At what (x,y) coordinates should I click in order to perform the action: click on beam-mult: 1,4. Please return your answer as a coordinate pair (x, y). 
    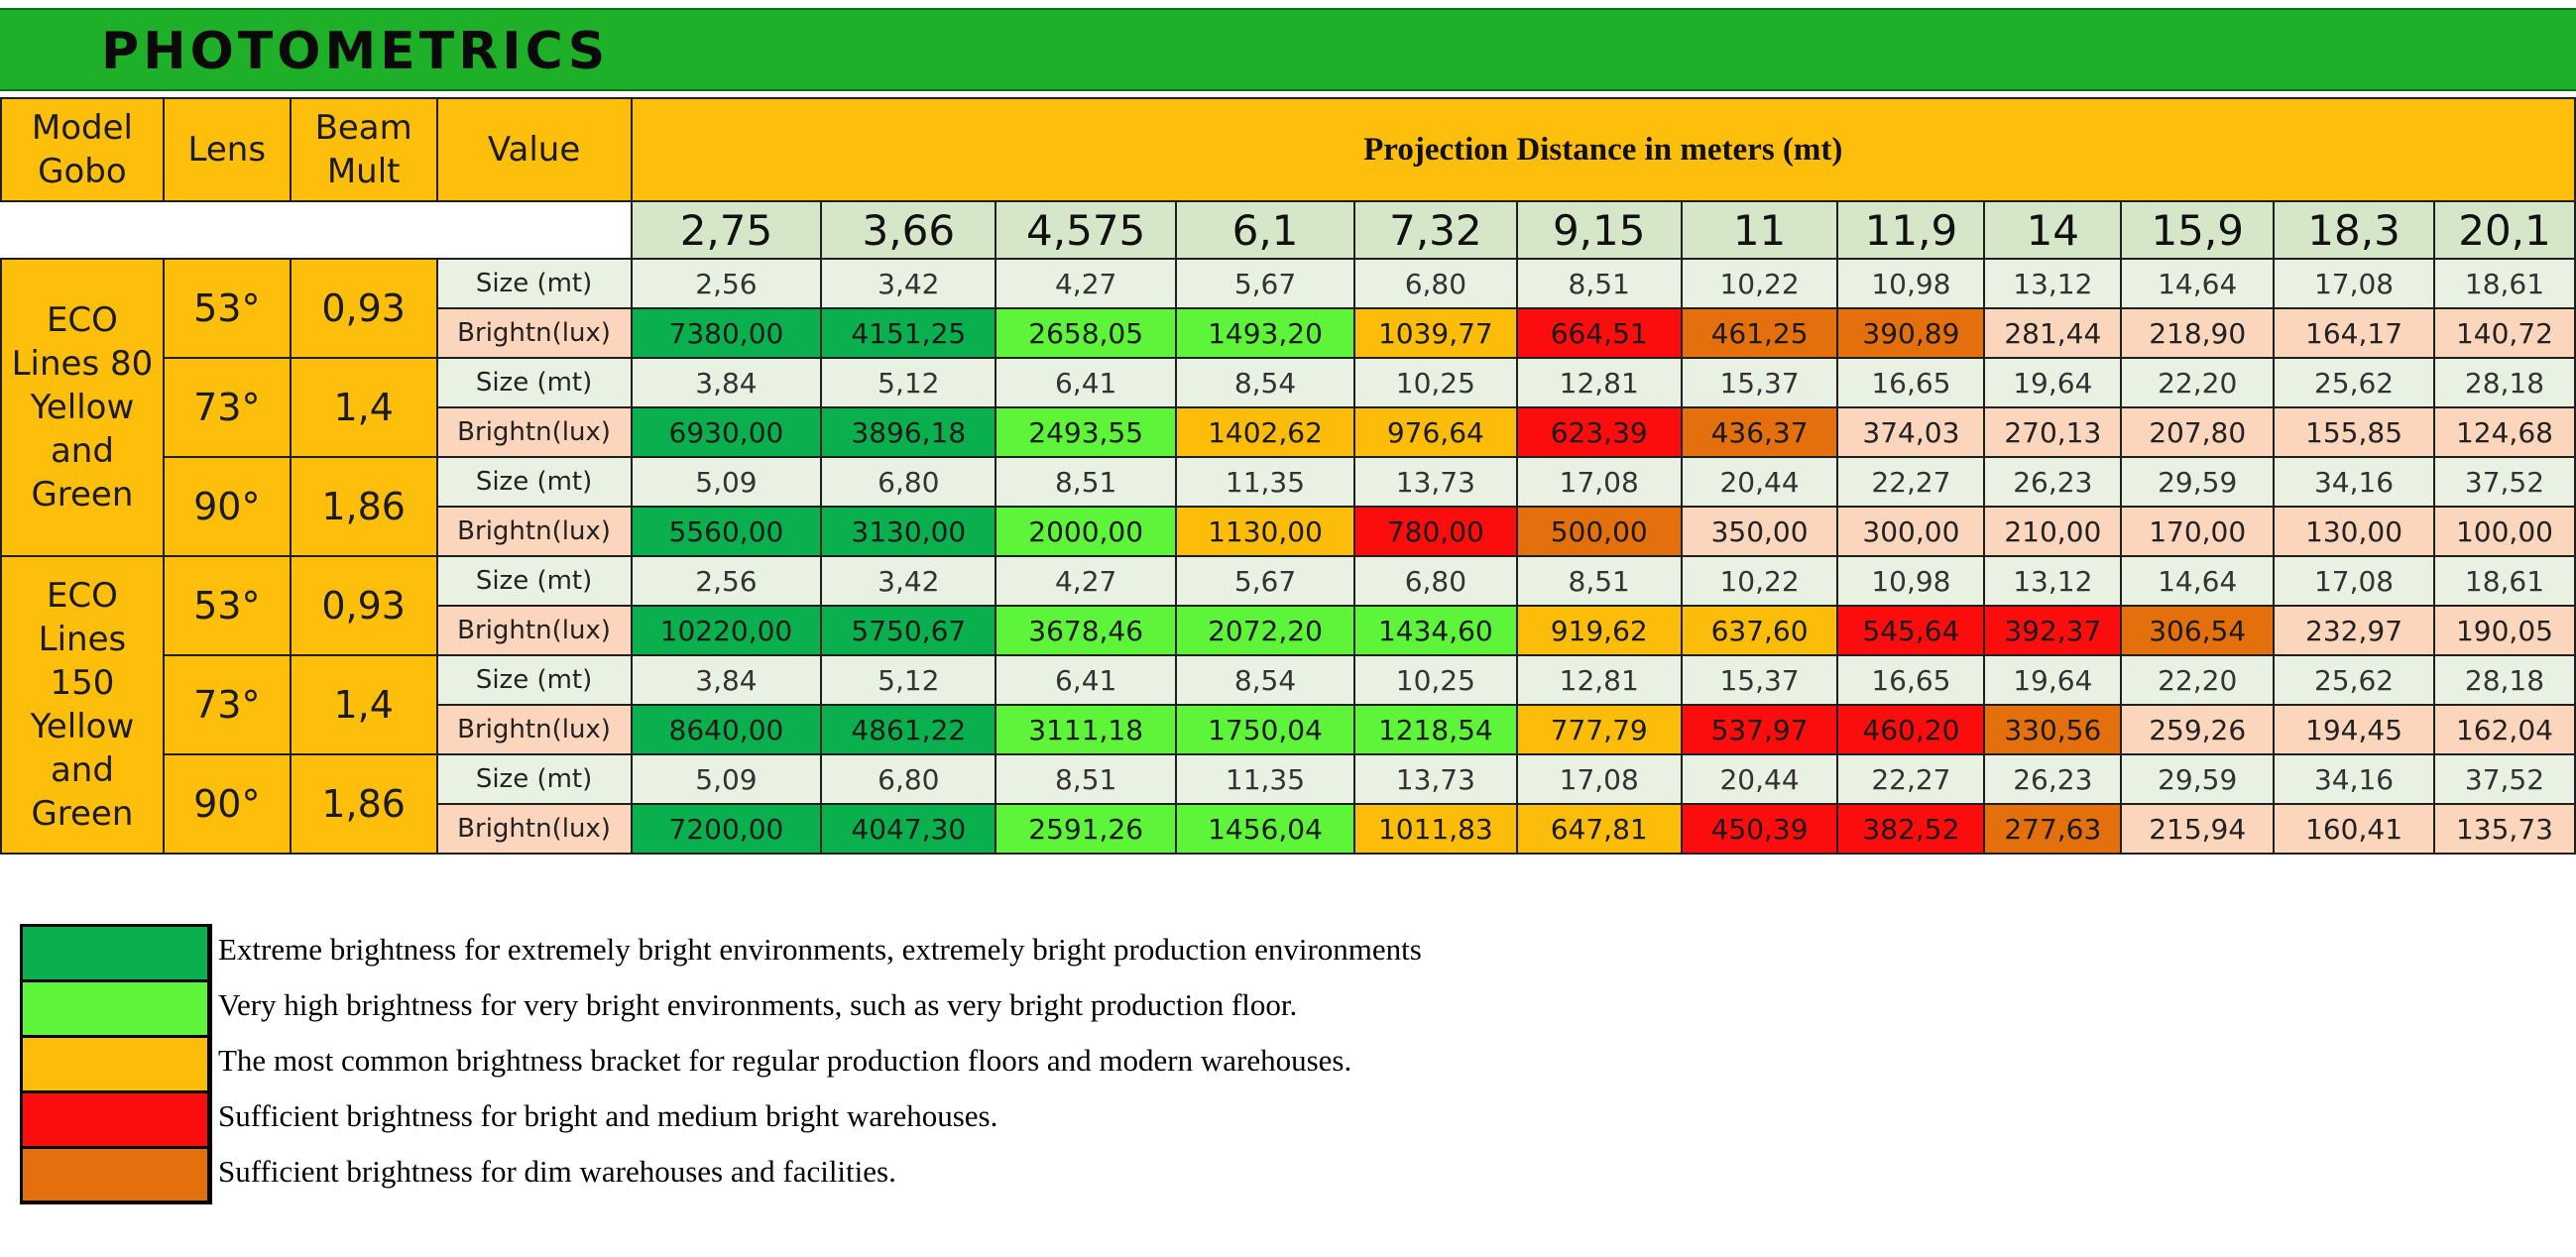
    Looking at the image, I should click on (363, 408).